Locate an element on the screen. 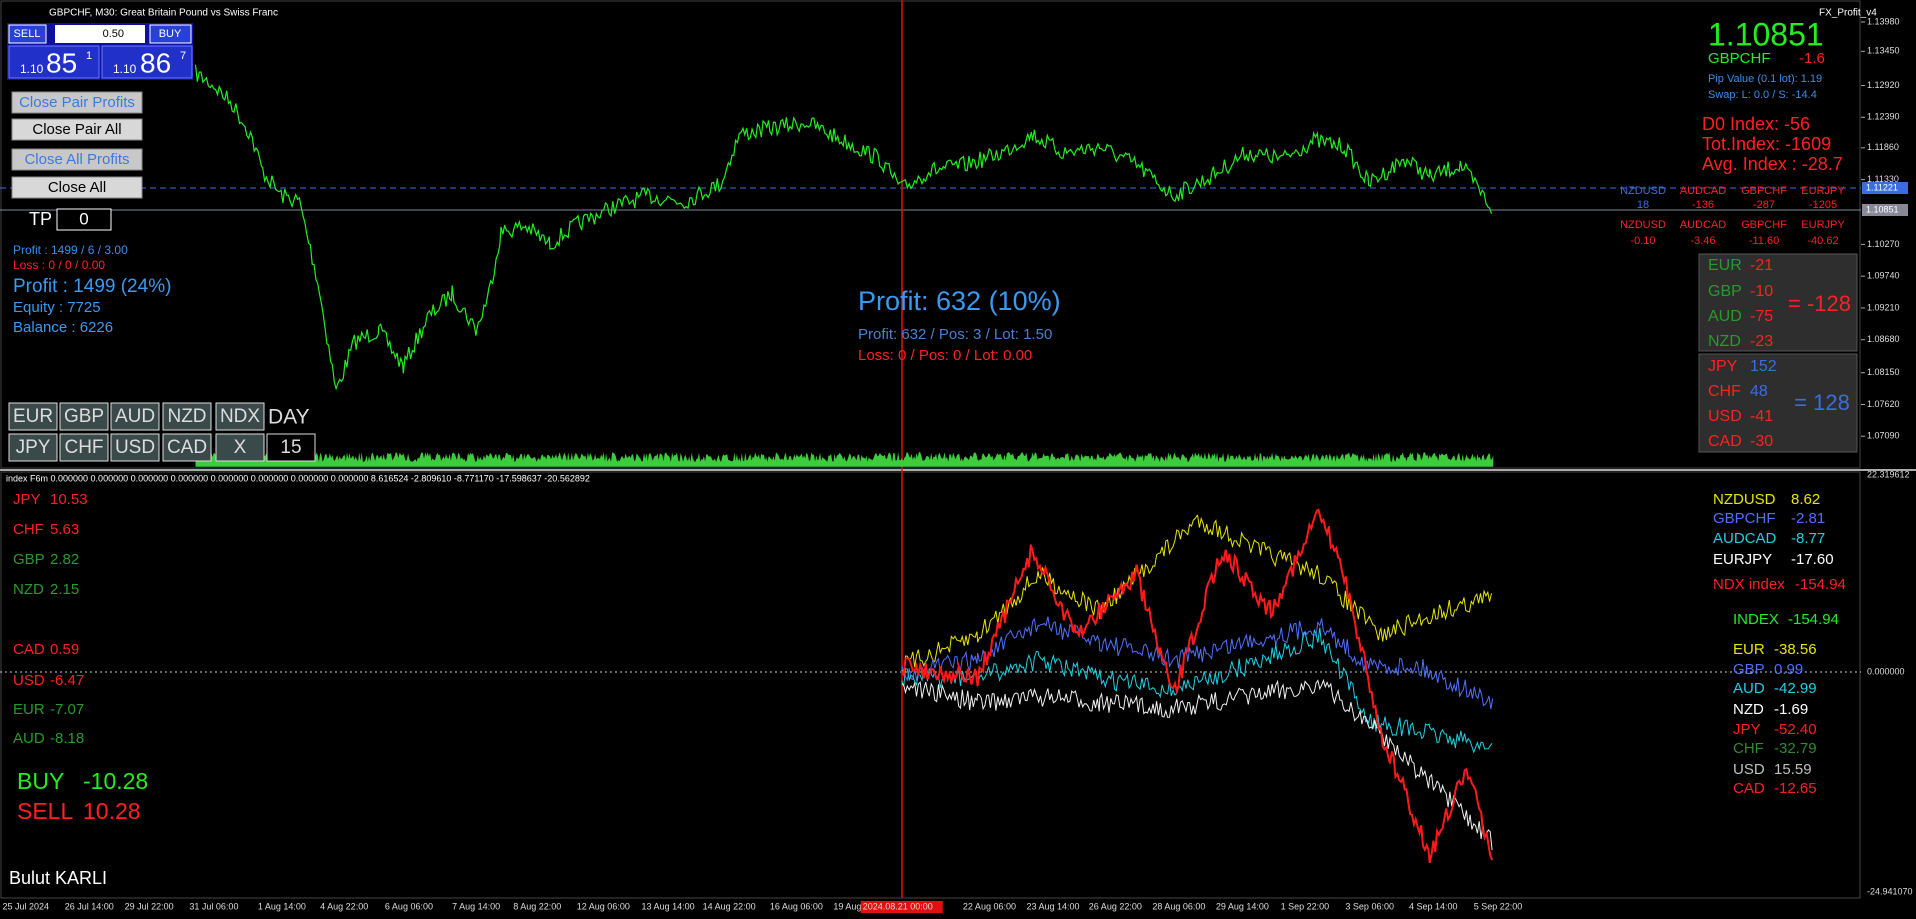 Image resolution: width=1916 pixels, height=919 pixels. currency-button-label: 15 is located at coordinates (290, 447).